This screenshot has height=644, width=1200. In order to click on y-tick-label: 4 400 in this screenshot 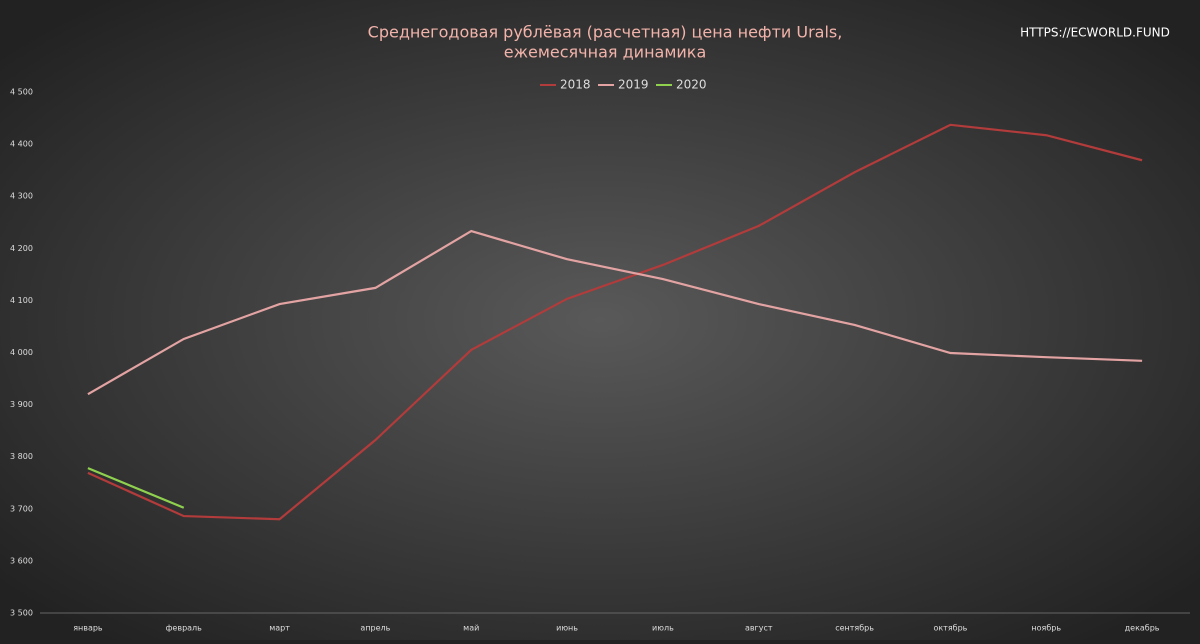, I will do `click(21, 144)`.